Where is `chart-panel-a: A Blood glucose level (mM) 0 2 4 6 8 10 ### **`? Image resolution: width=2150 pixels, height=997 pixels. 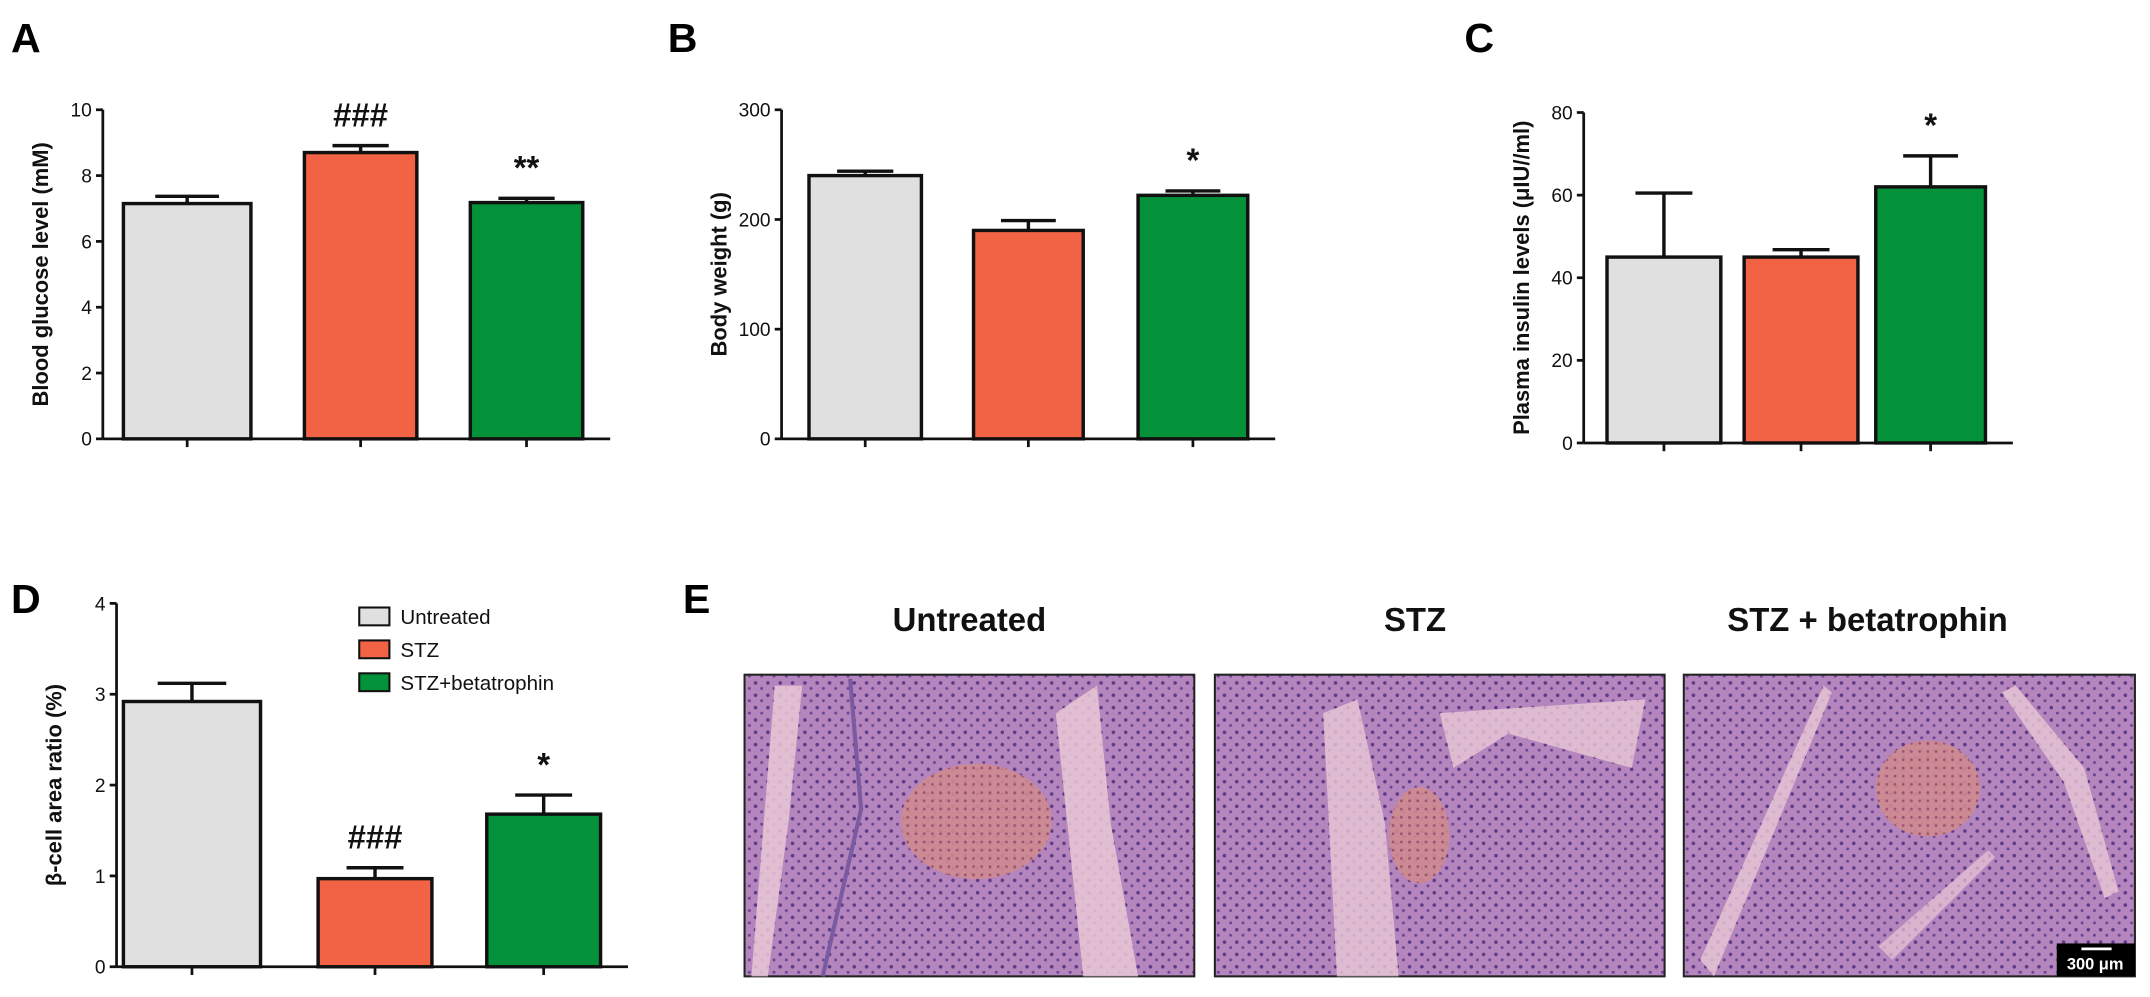
chart-panel-a: A Blood glucose level (mM) 0 2 4 6 8 10 ### ** is located at coordinates (311, 233).